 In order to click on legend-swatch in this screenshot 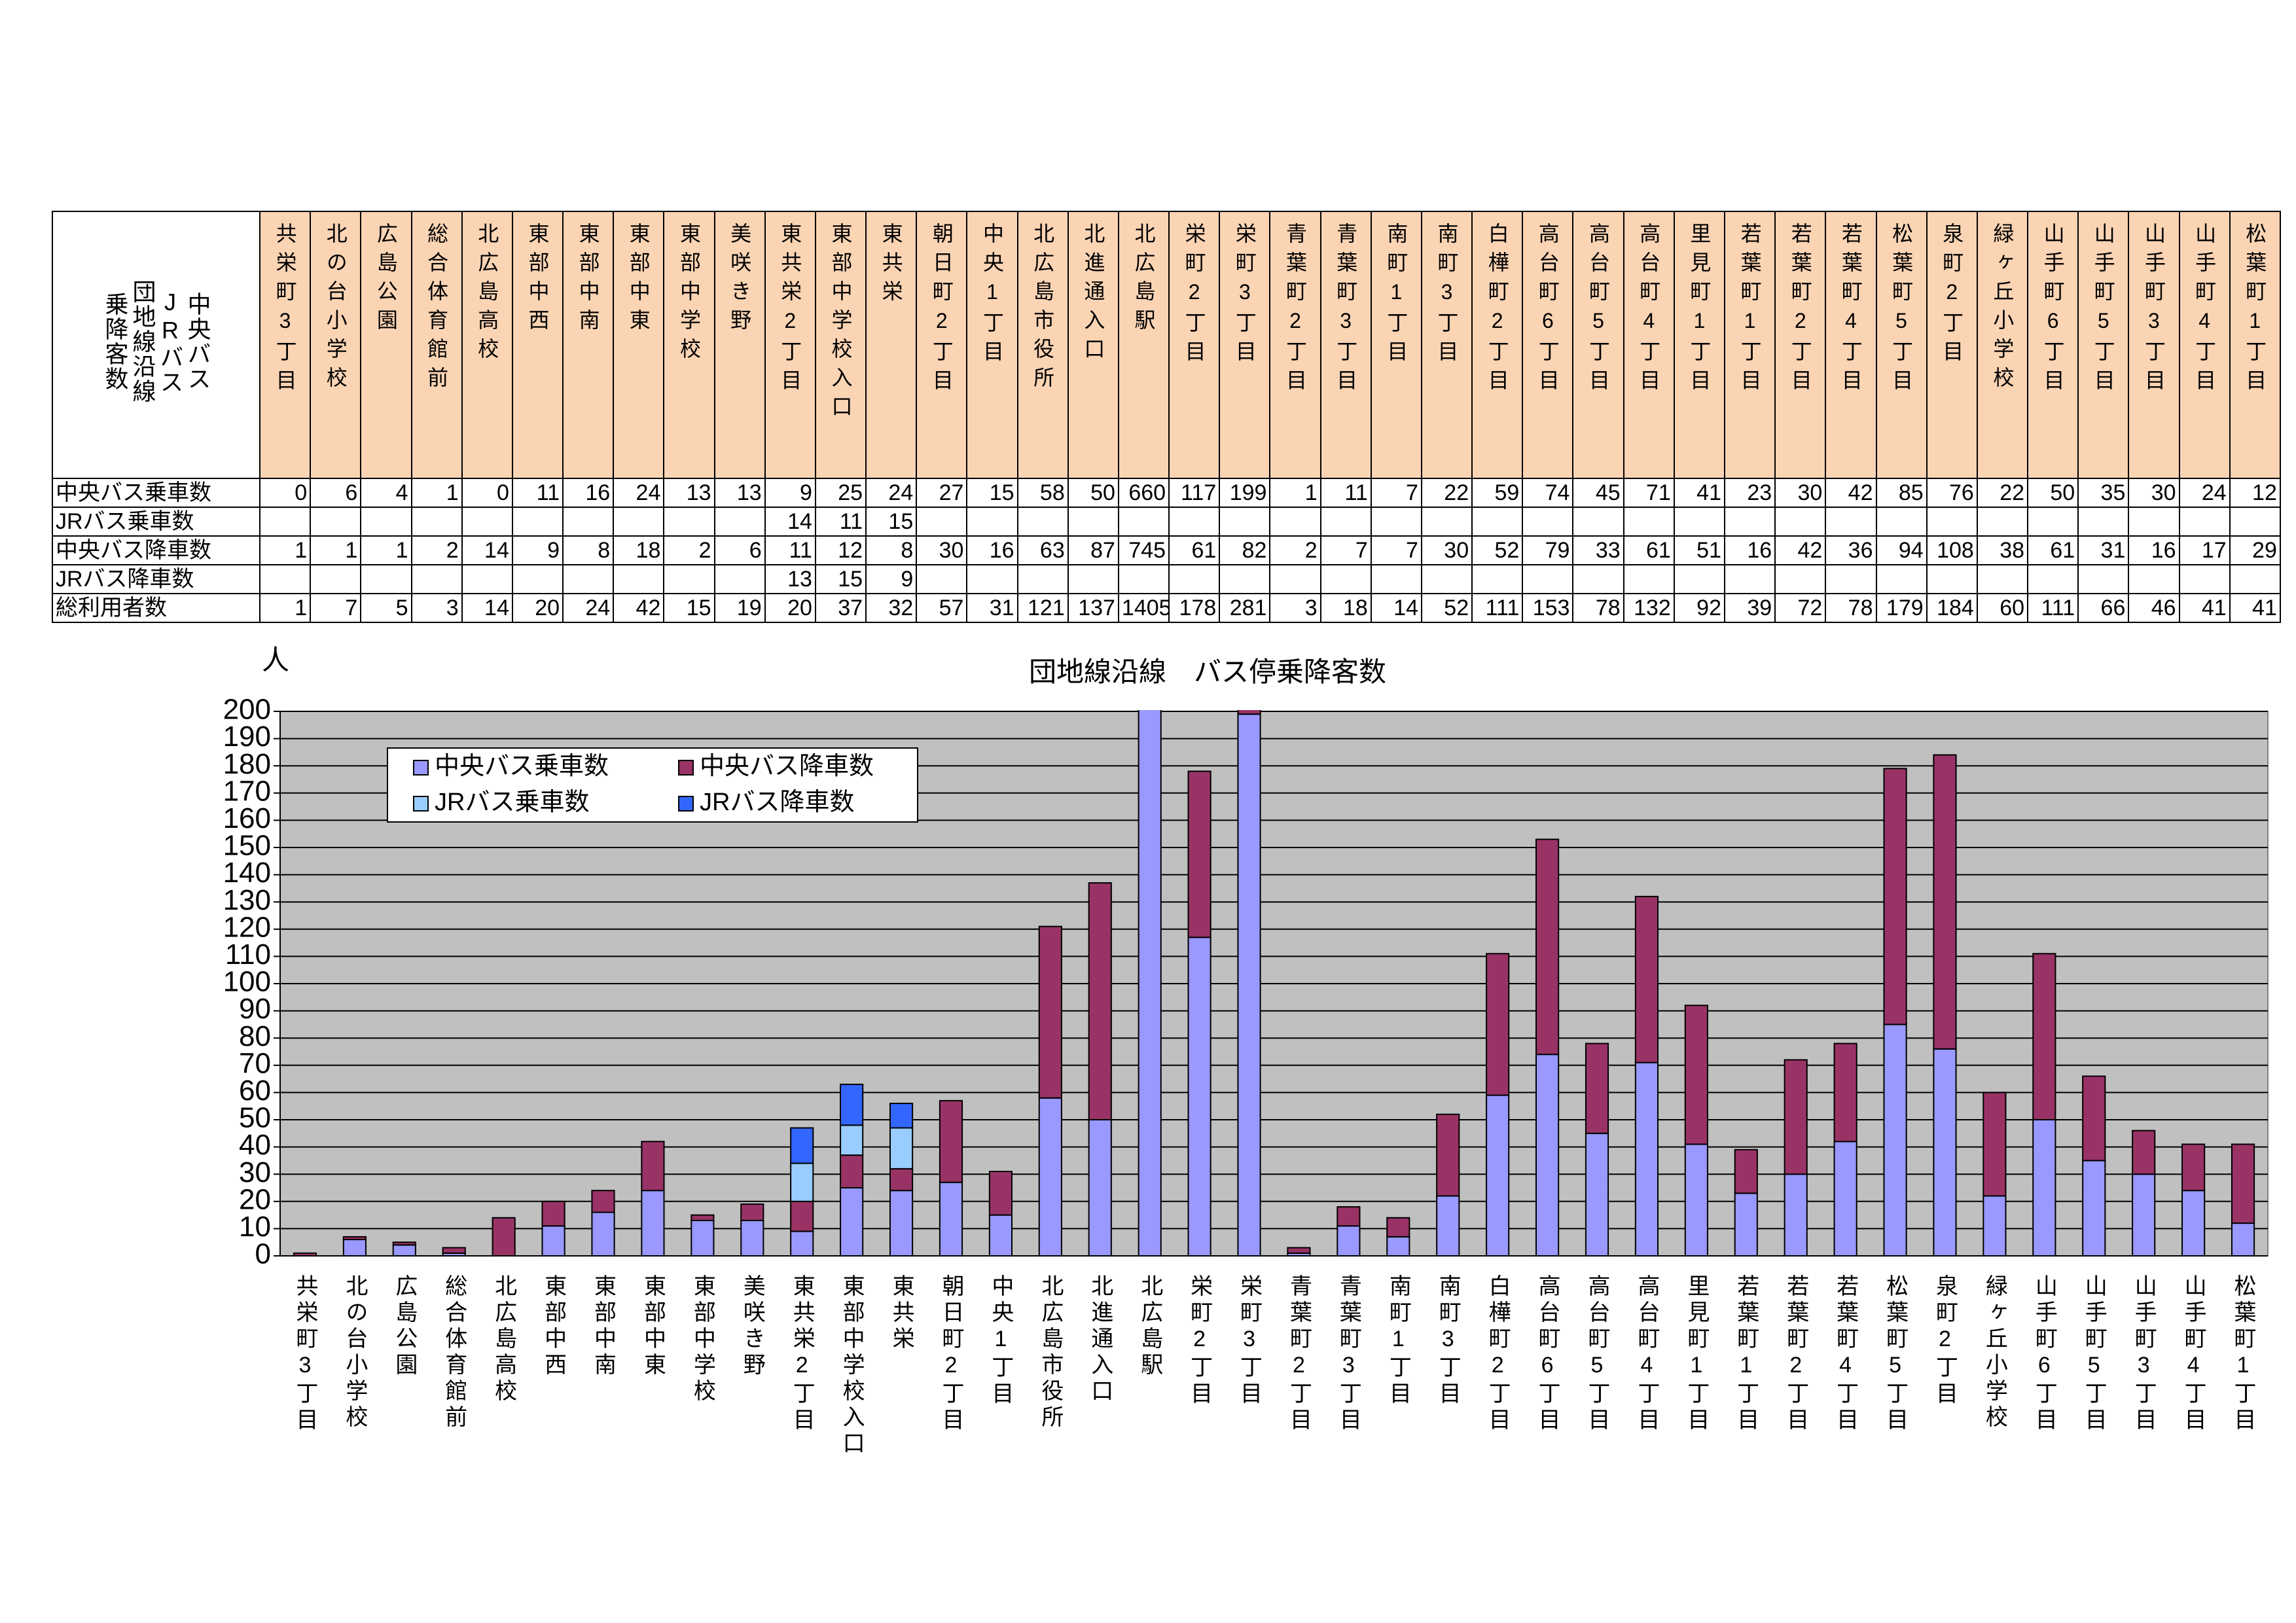, I will do `click(686, 768)`.